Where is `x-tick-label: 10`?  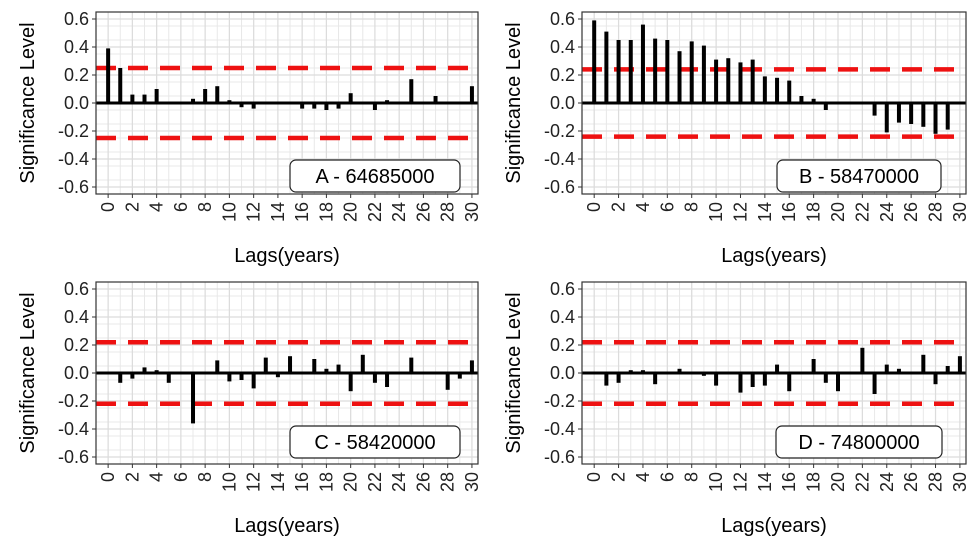 x-tick-label: 10 is located at coordinates (716, 212).